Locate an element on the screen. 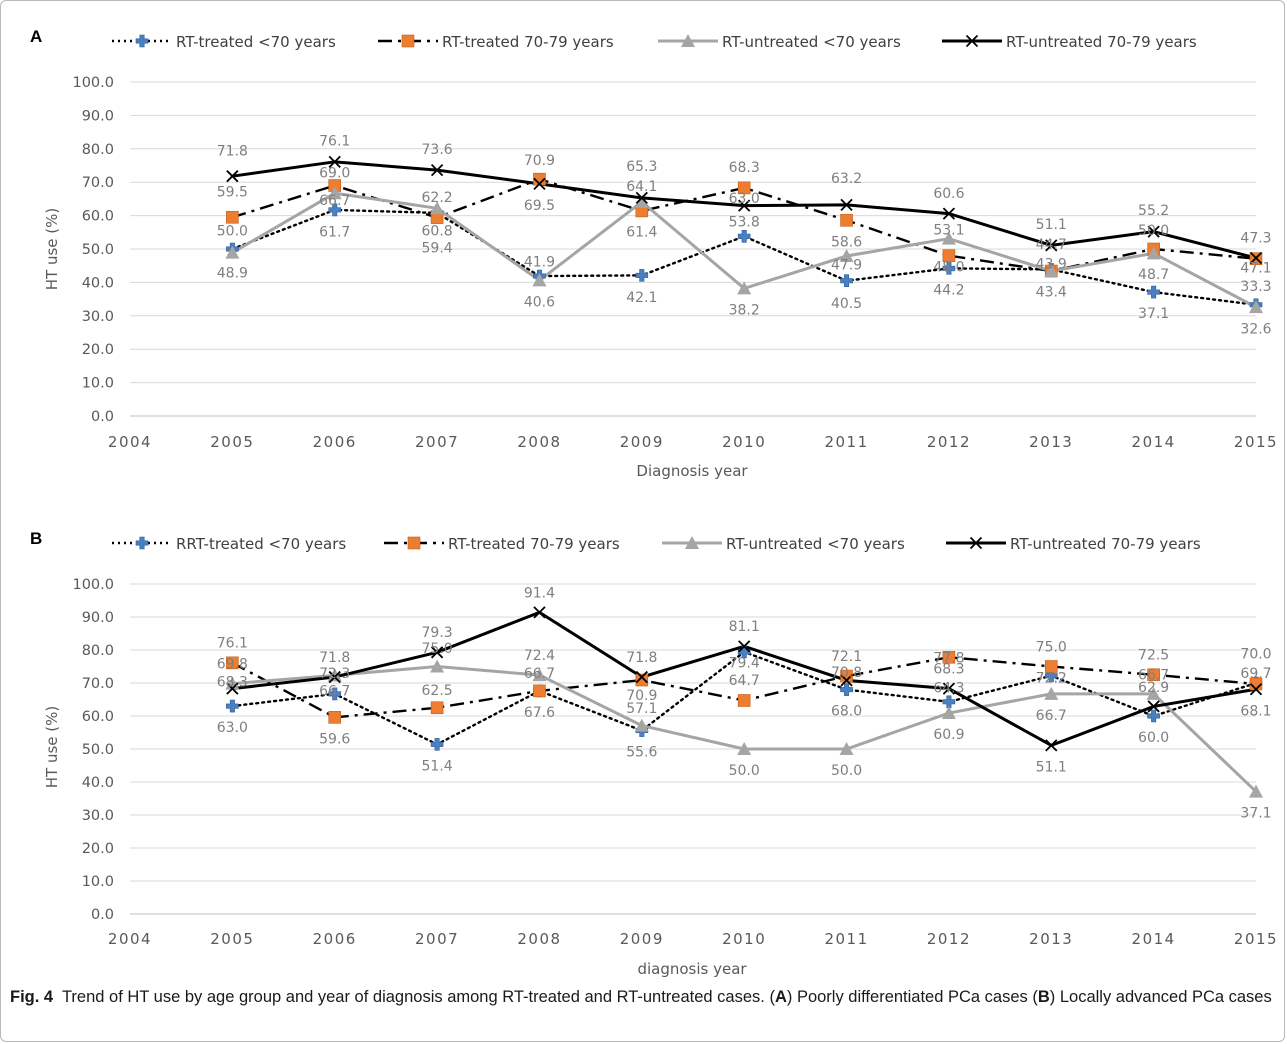  data-label: 62.2 is located at coordinates (437, 198).